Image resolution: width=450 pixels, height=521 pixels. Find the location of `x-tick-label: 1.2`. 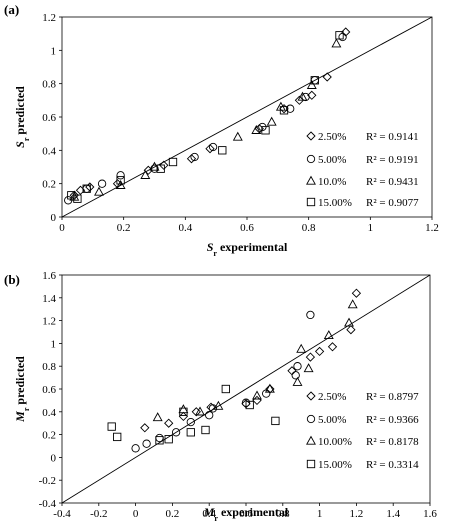

x-tick-label: 1.2 is located at coordinates (432, 228).